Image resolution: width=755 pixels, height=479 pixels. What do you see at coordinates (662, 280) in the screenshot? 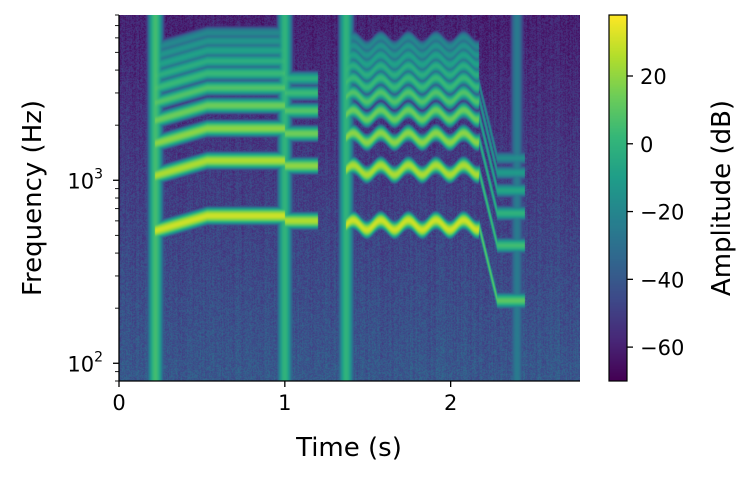
I see `colorbar-tick-label: −40` at bounding box center [662, 280].